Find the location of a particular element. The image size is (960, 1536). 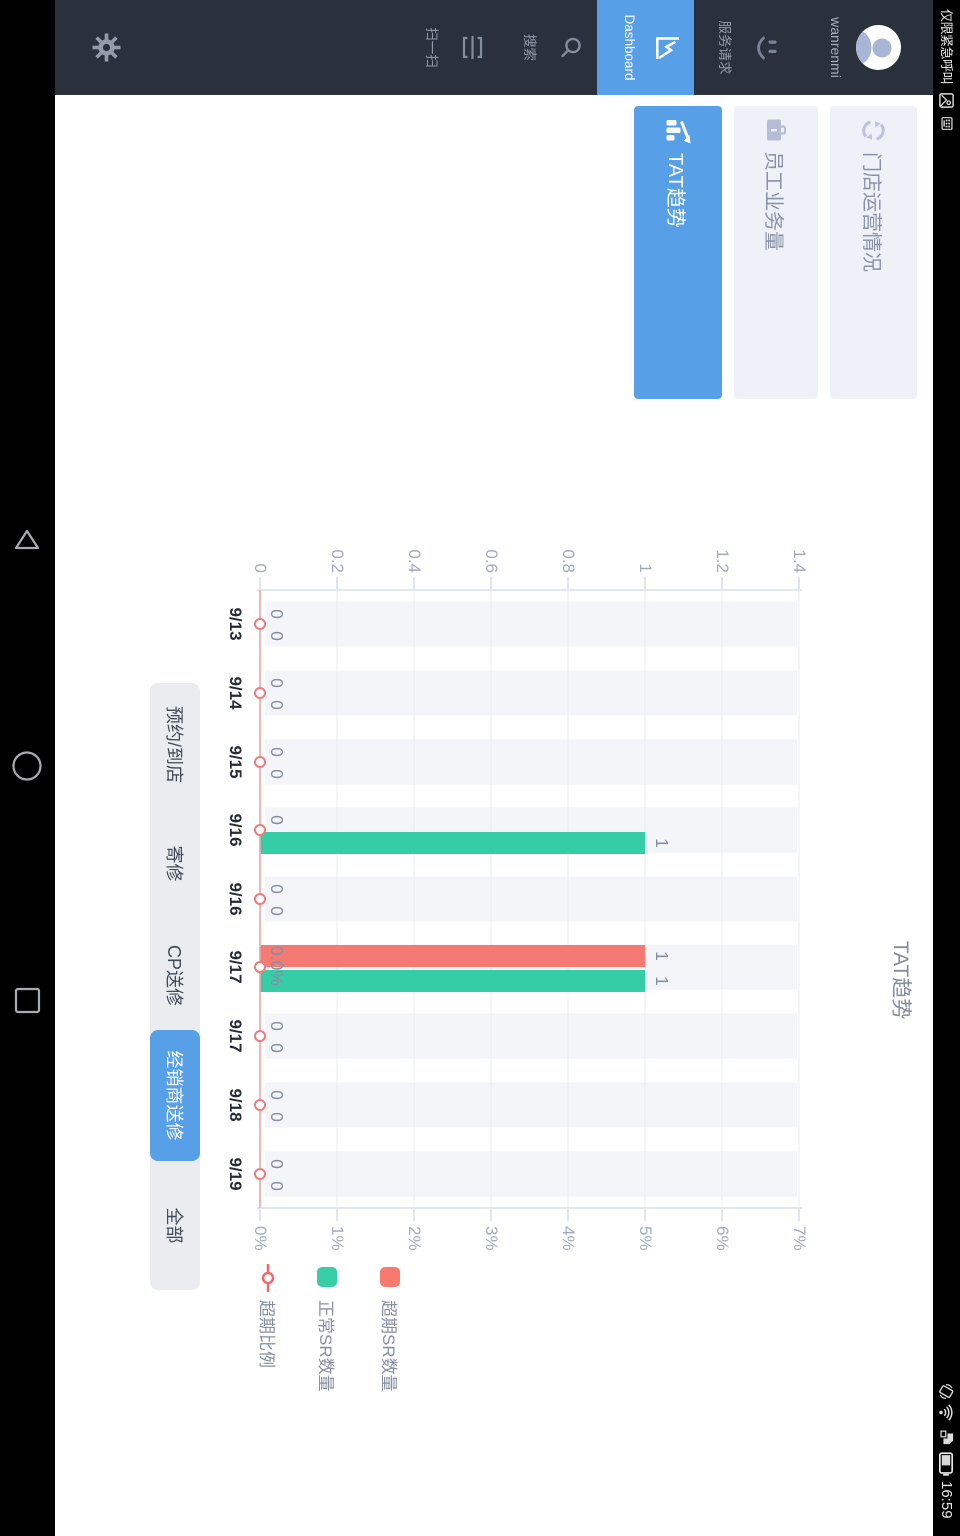

svg-text: TAT趋势 is located at coordinates (900, 980).